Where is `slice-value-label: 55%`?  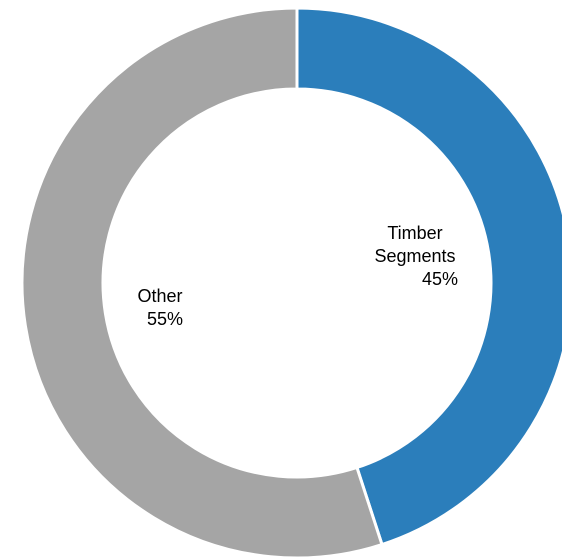 slice-value-label: 55% is located at coordinates (165, 319).